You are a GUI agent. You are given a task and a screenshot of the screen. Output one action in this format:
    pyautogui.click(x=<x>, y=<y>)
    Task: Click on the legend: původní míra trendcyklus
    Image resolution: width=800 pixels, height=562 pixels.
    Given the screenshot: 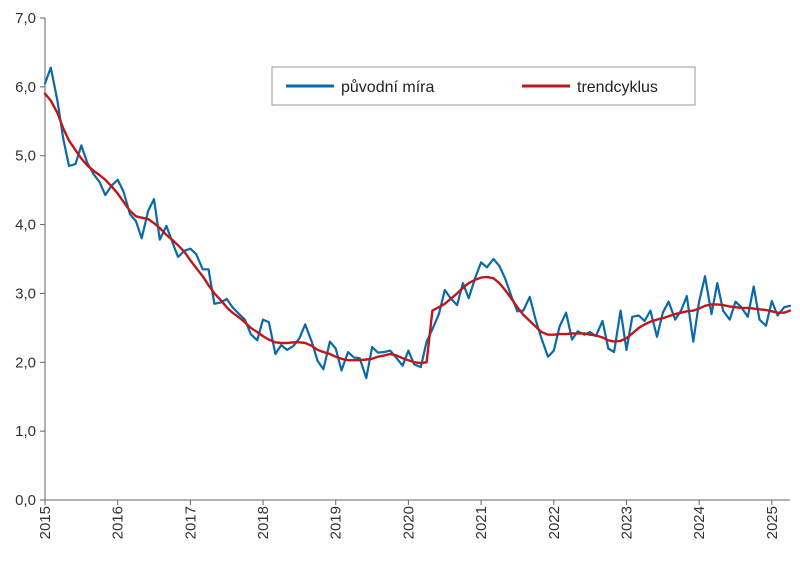 What is the action you would take?
    pyautogui.click(x=483, y=86)
    